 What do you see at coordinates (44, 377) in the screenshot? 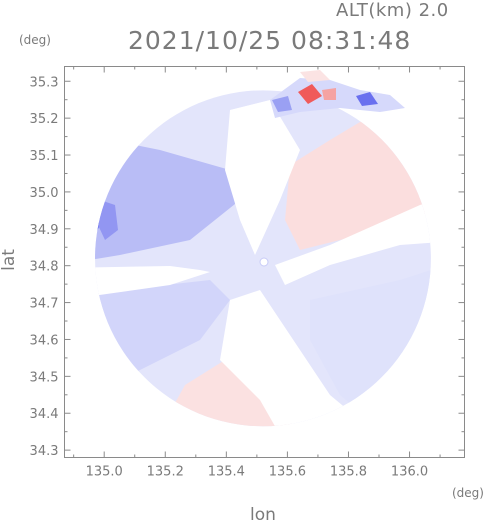
I see `y-tick-label: 34.5` at bounding box center [44, 377].